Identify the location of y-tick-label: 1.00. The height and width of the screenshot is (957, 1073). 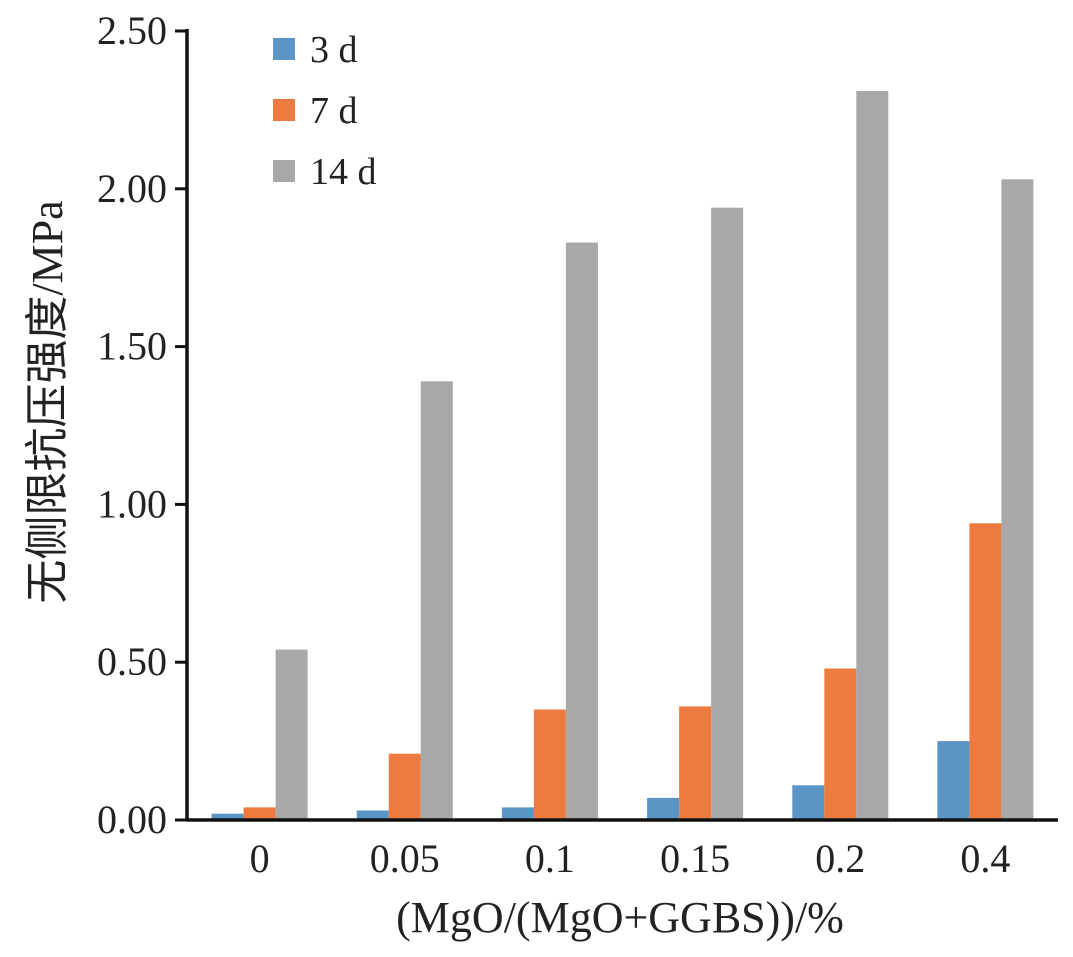
(132, 503).